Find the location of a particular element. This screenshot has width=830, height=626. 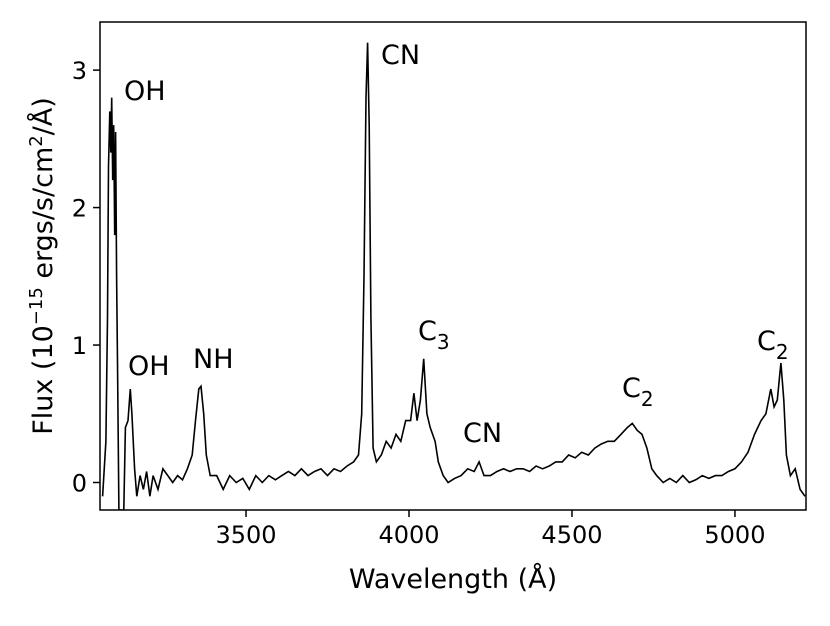

y-label-part: Flux (10 is located at coordinates (43, 380).